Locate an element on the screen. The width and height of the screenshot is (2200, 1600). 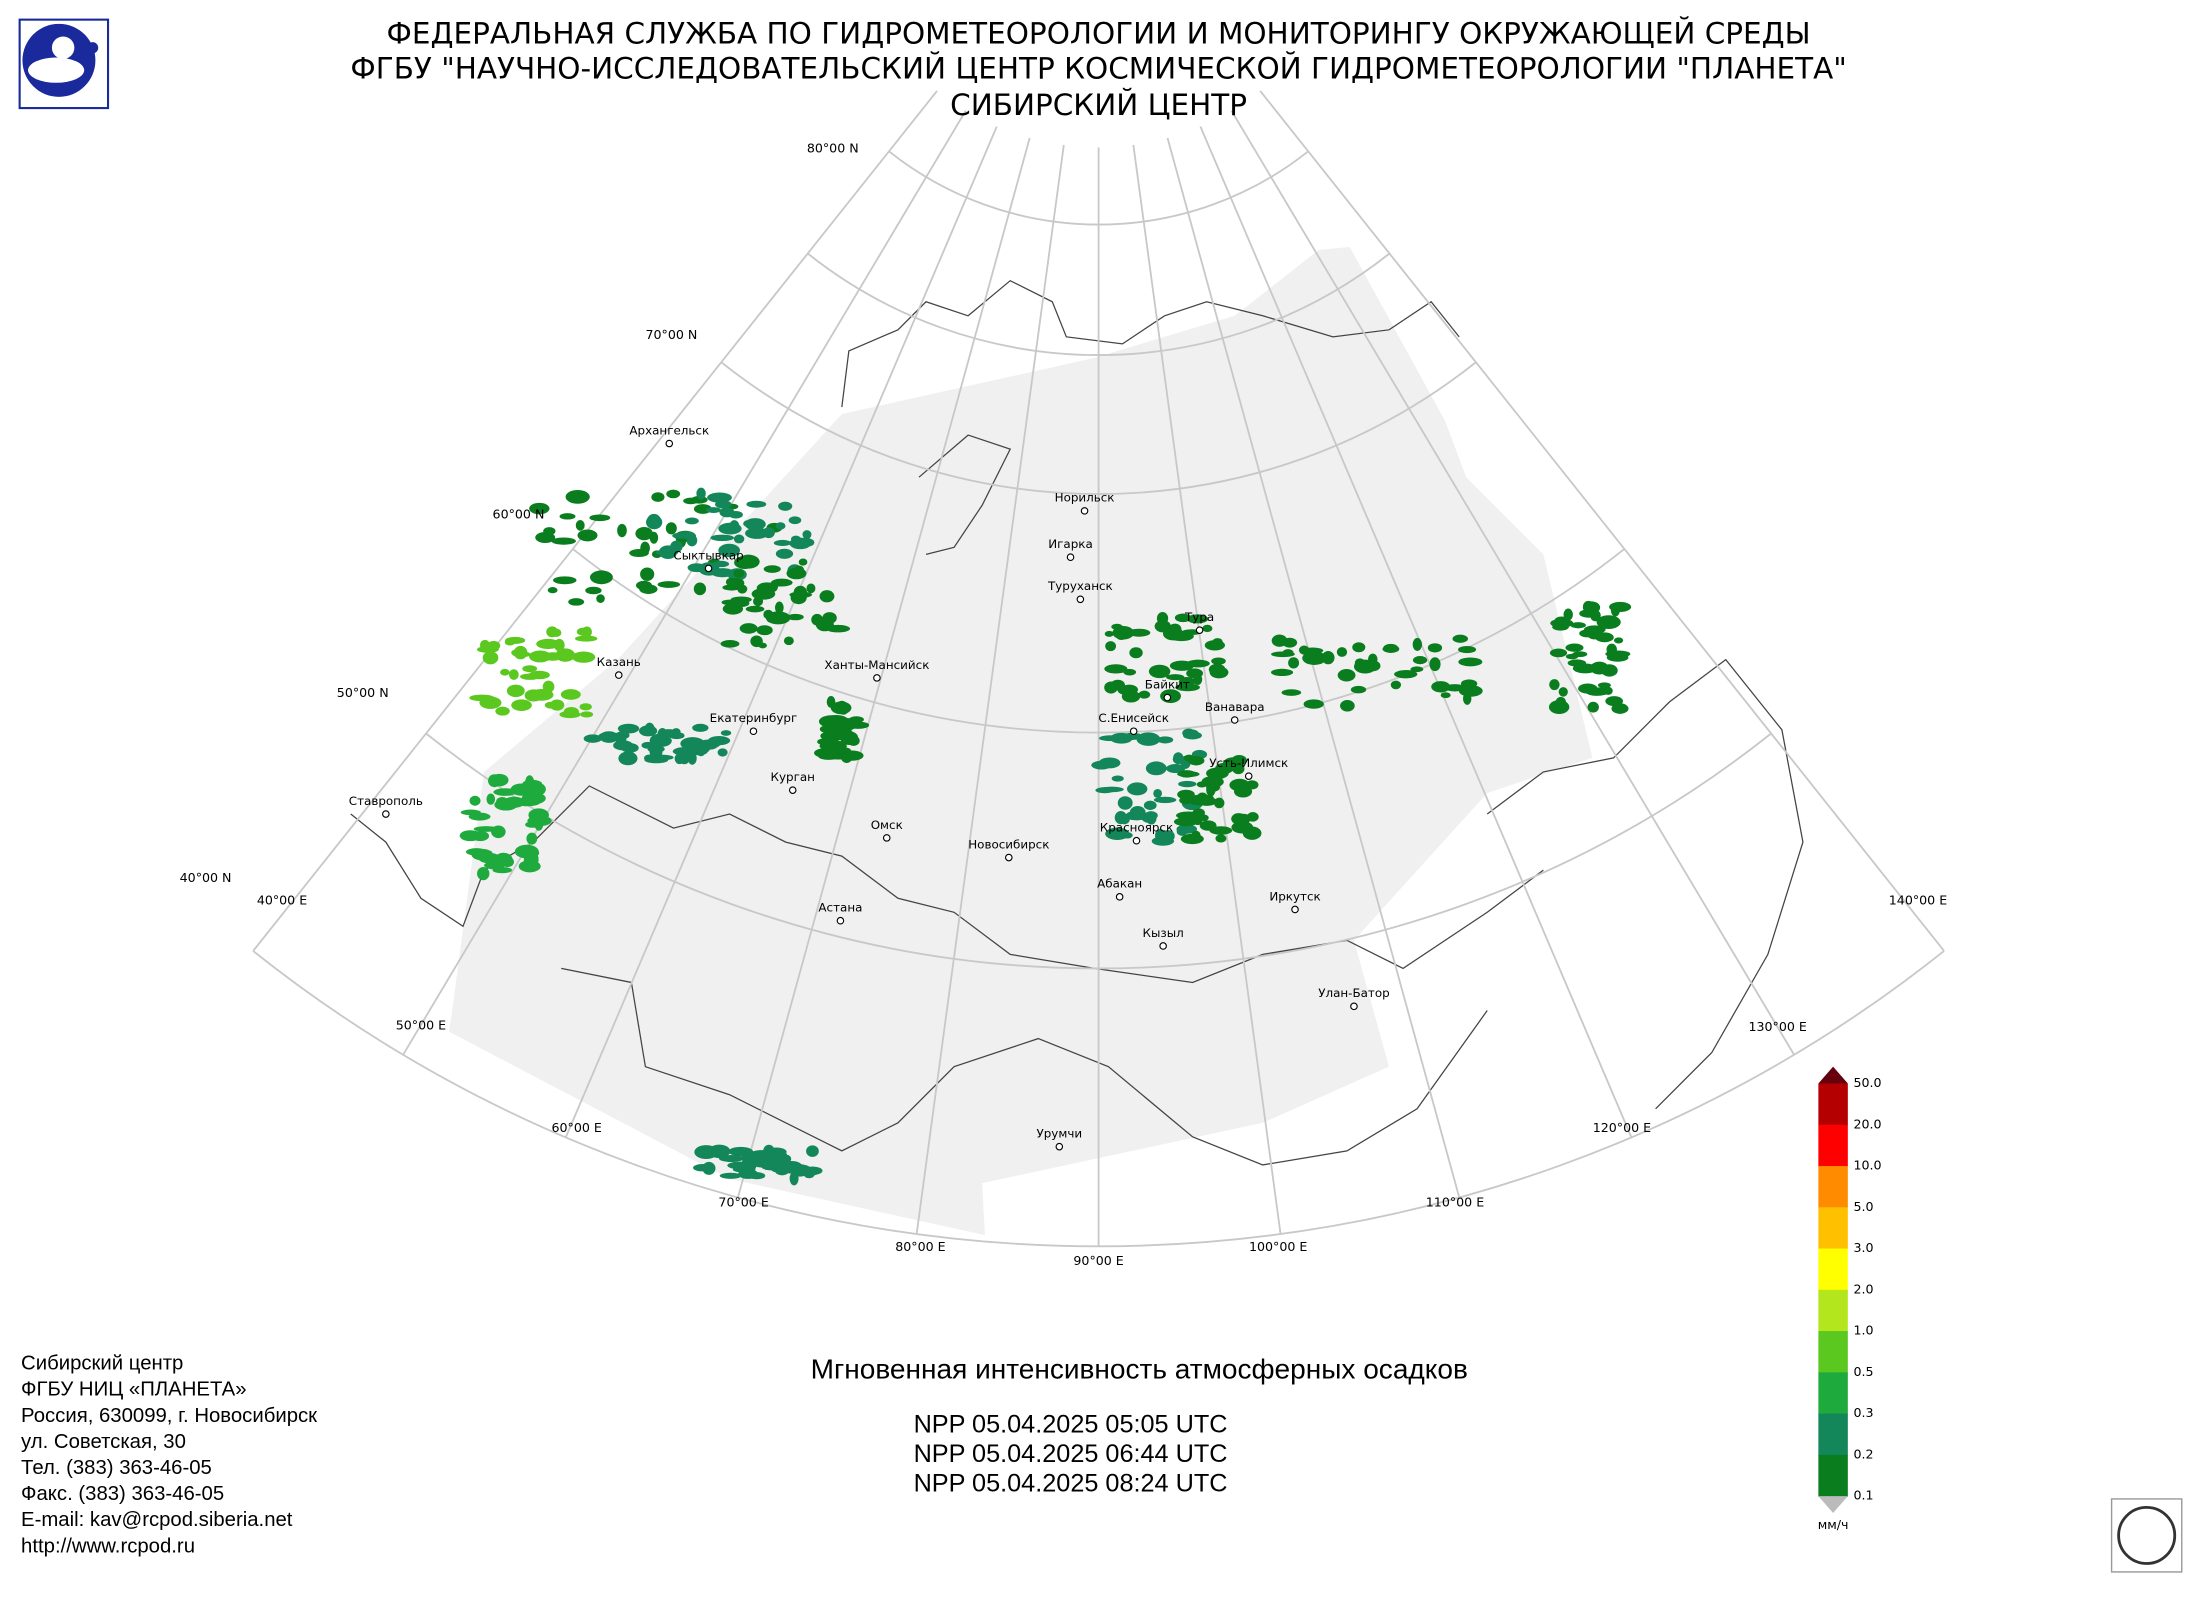
city-label: Архангельск is located at coordinates (669, 430).